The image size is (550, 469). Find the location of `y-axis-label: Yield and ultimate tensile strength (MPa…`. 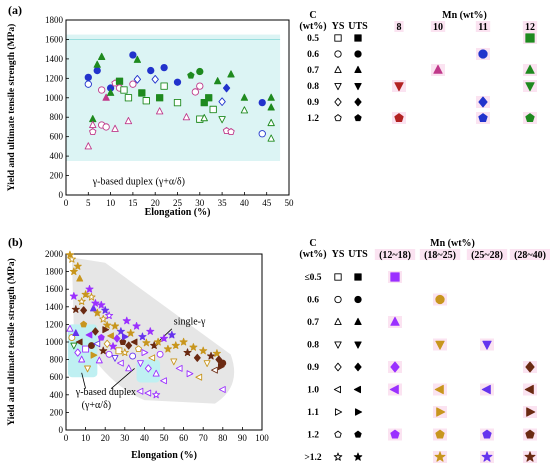

y-axis-label: Yield and ultimate tensile strength (MPa… is located at coordinates (11, 342).